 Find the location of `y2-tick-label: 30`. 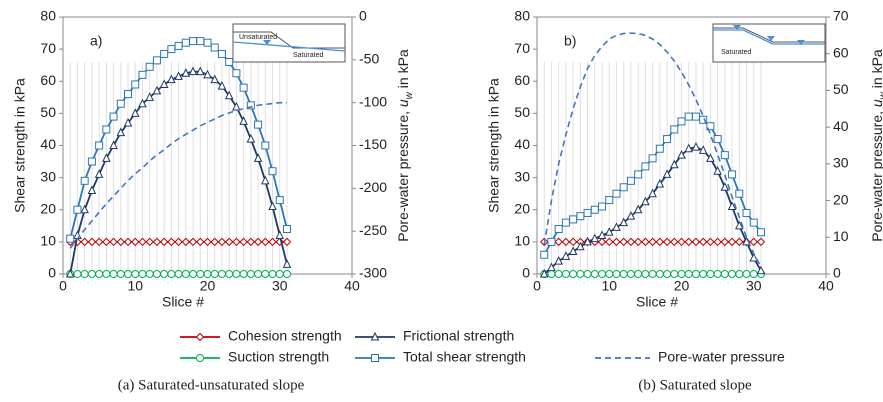

y2-tick-label: 30 is located at coordinates (841, 163).